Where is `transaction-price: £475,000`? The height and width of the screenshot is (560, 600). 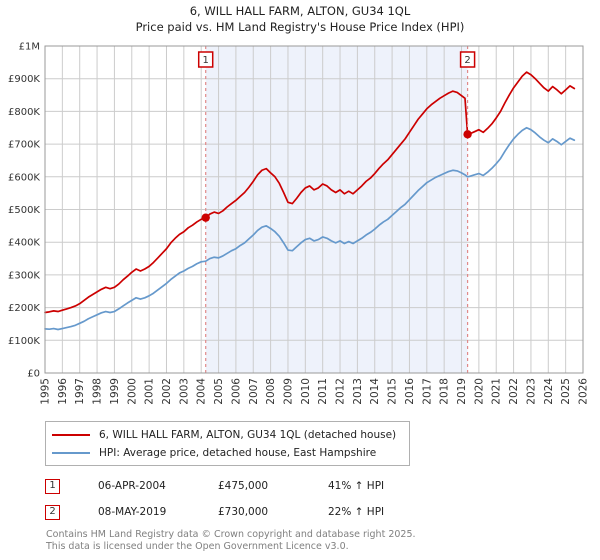 transaction-price: £475,000 is located at coordinates (243, 486).